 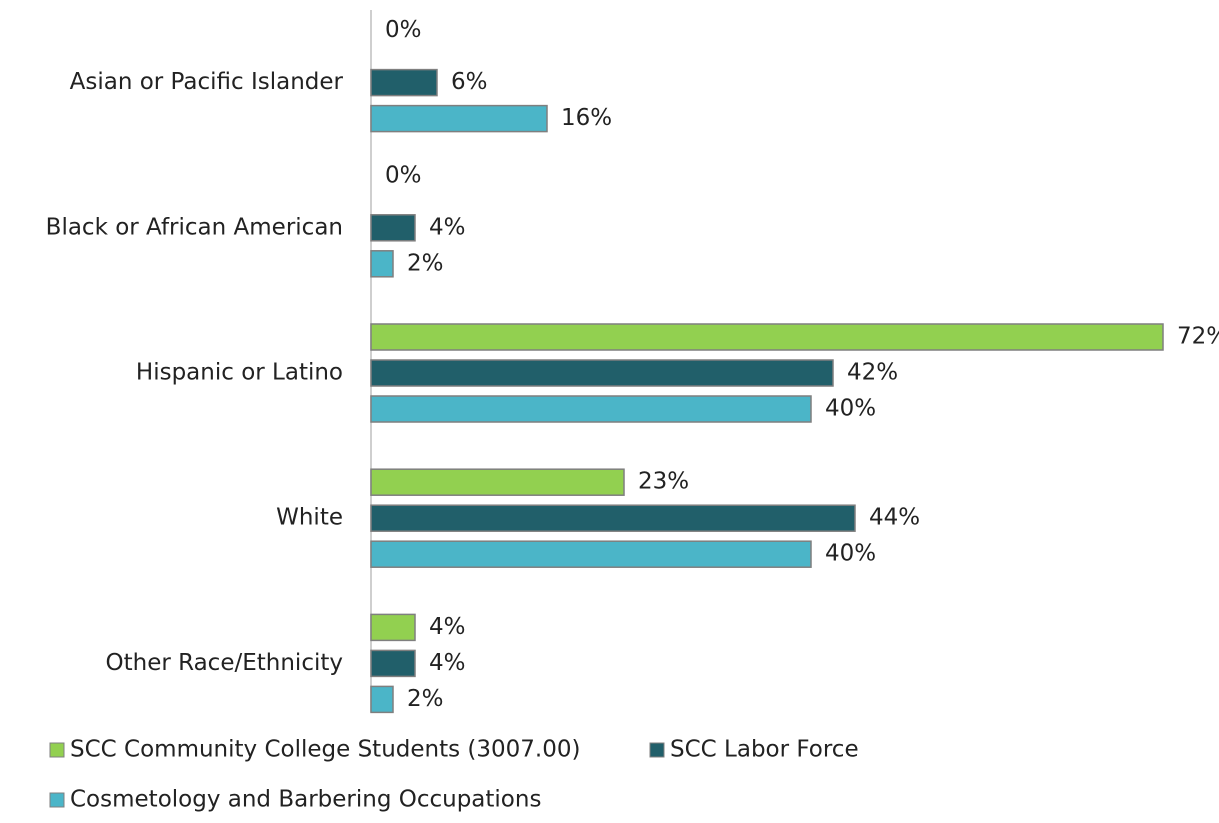 I want to click on data-label: 6%, so click(x=469, y=82).